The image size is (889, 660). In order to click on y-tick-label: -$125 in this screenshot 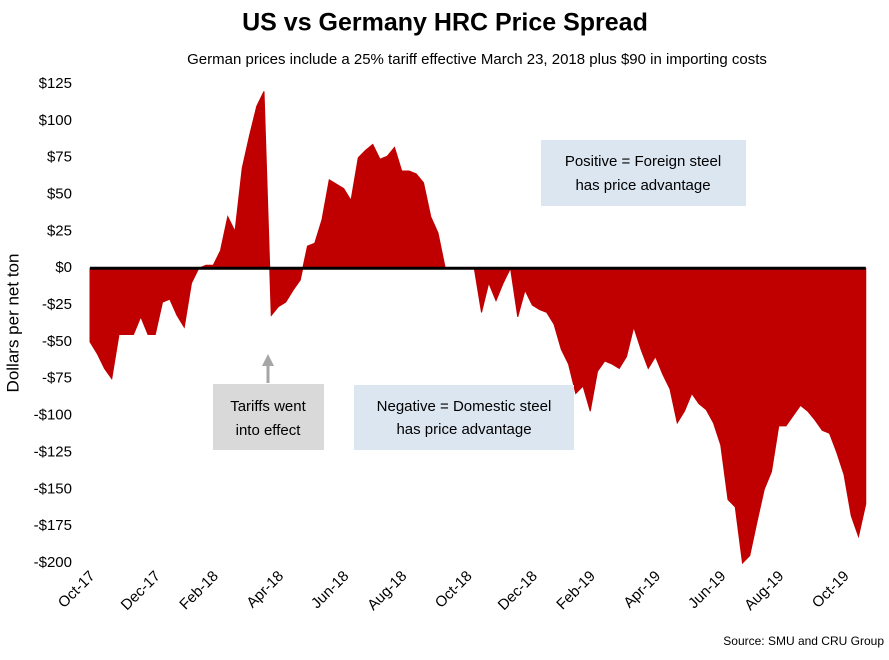, I will do `click(53, 451)`.